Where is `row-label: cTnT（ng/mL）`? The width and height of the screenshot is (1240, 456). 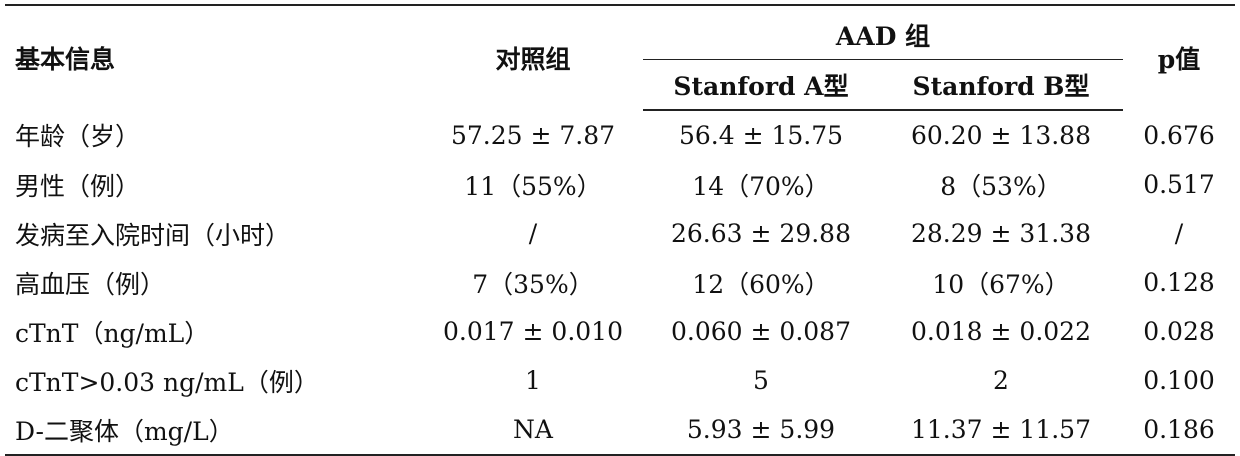
row-label: cTnT（ng/mL） is located at coordinates (214, 331).